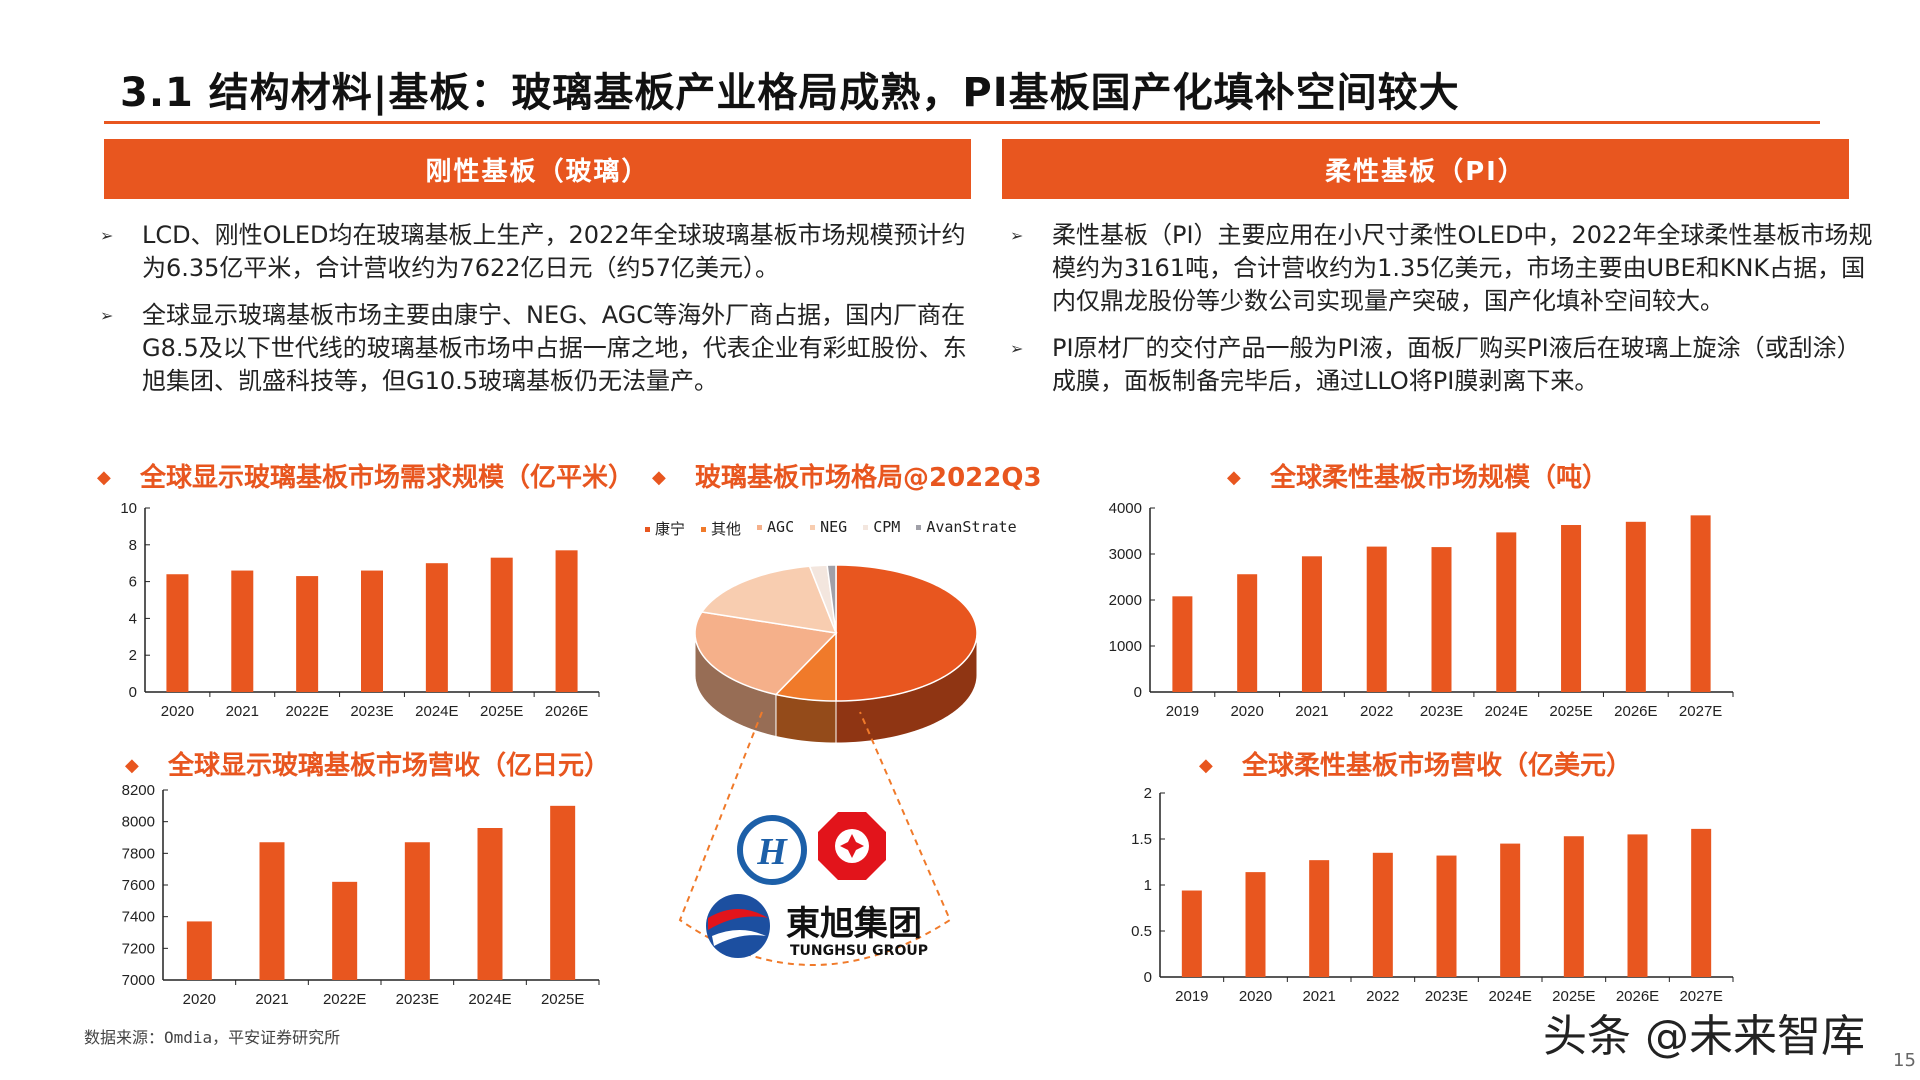 The image size is (1920, 1080). What do you see at coordinates (781, 527) in the screenshot?
I see `legend-label: AGC` at bounding box center [781, 527].